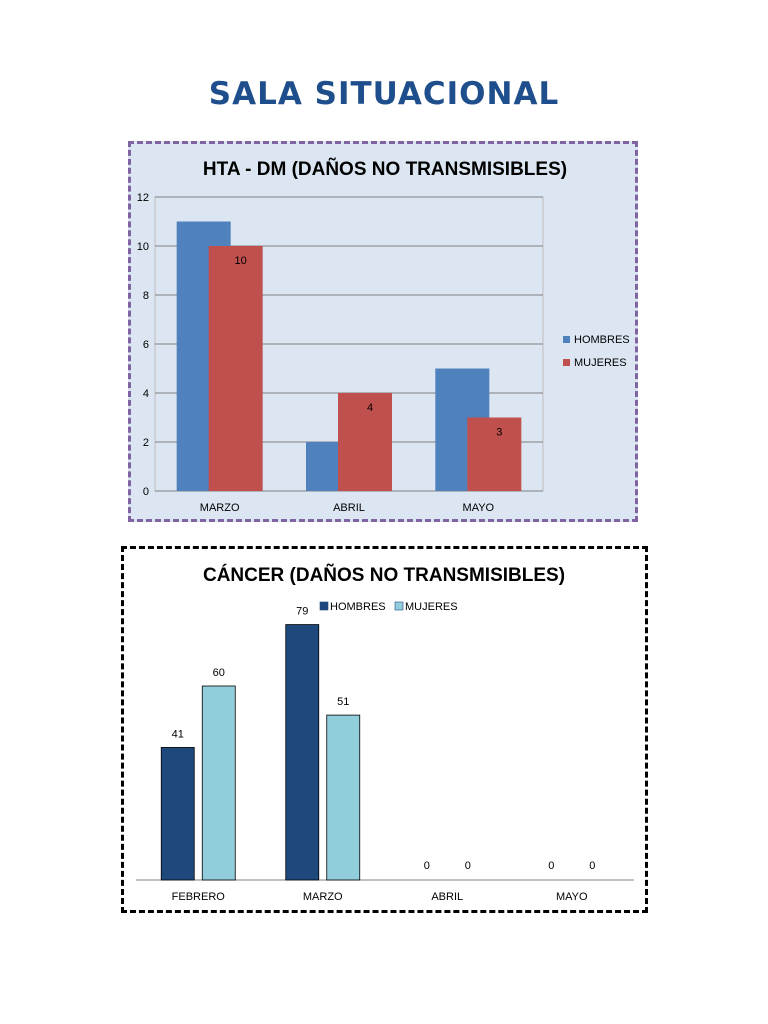 Image resolution: width=768 pixels, height=1024 pixels. I want to click on data-label-mujeres-marzo: 10, so click(241, 261).